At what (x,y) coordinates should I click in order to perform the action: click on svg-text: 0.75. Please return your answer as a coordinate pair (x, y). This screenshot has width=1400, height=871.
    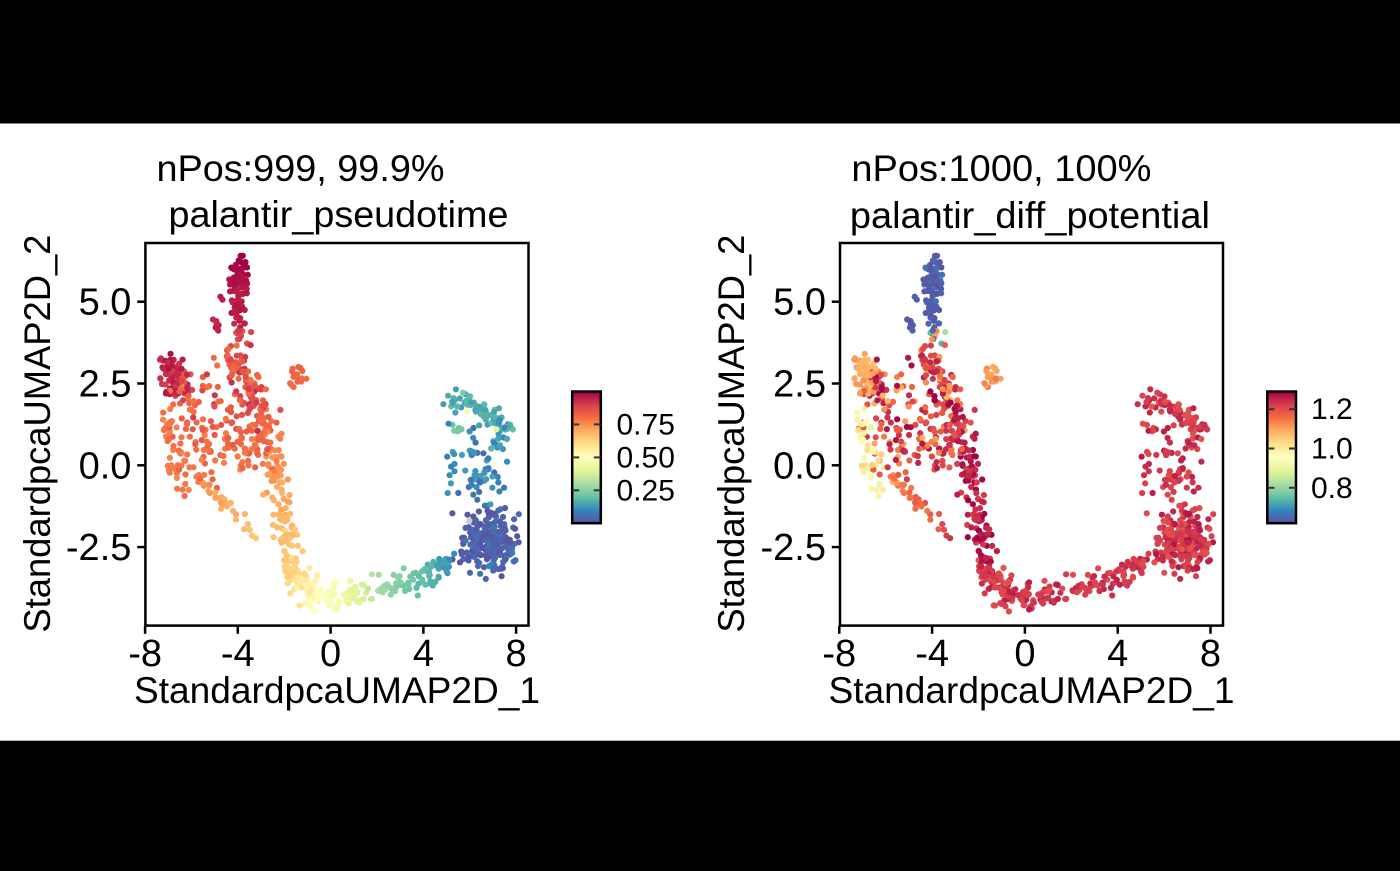
    Looking at the image, I should click on (646, 424).